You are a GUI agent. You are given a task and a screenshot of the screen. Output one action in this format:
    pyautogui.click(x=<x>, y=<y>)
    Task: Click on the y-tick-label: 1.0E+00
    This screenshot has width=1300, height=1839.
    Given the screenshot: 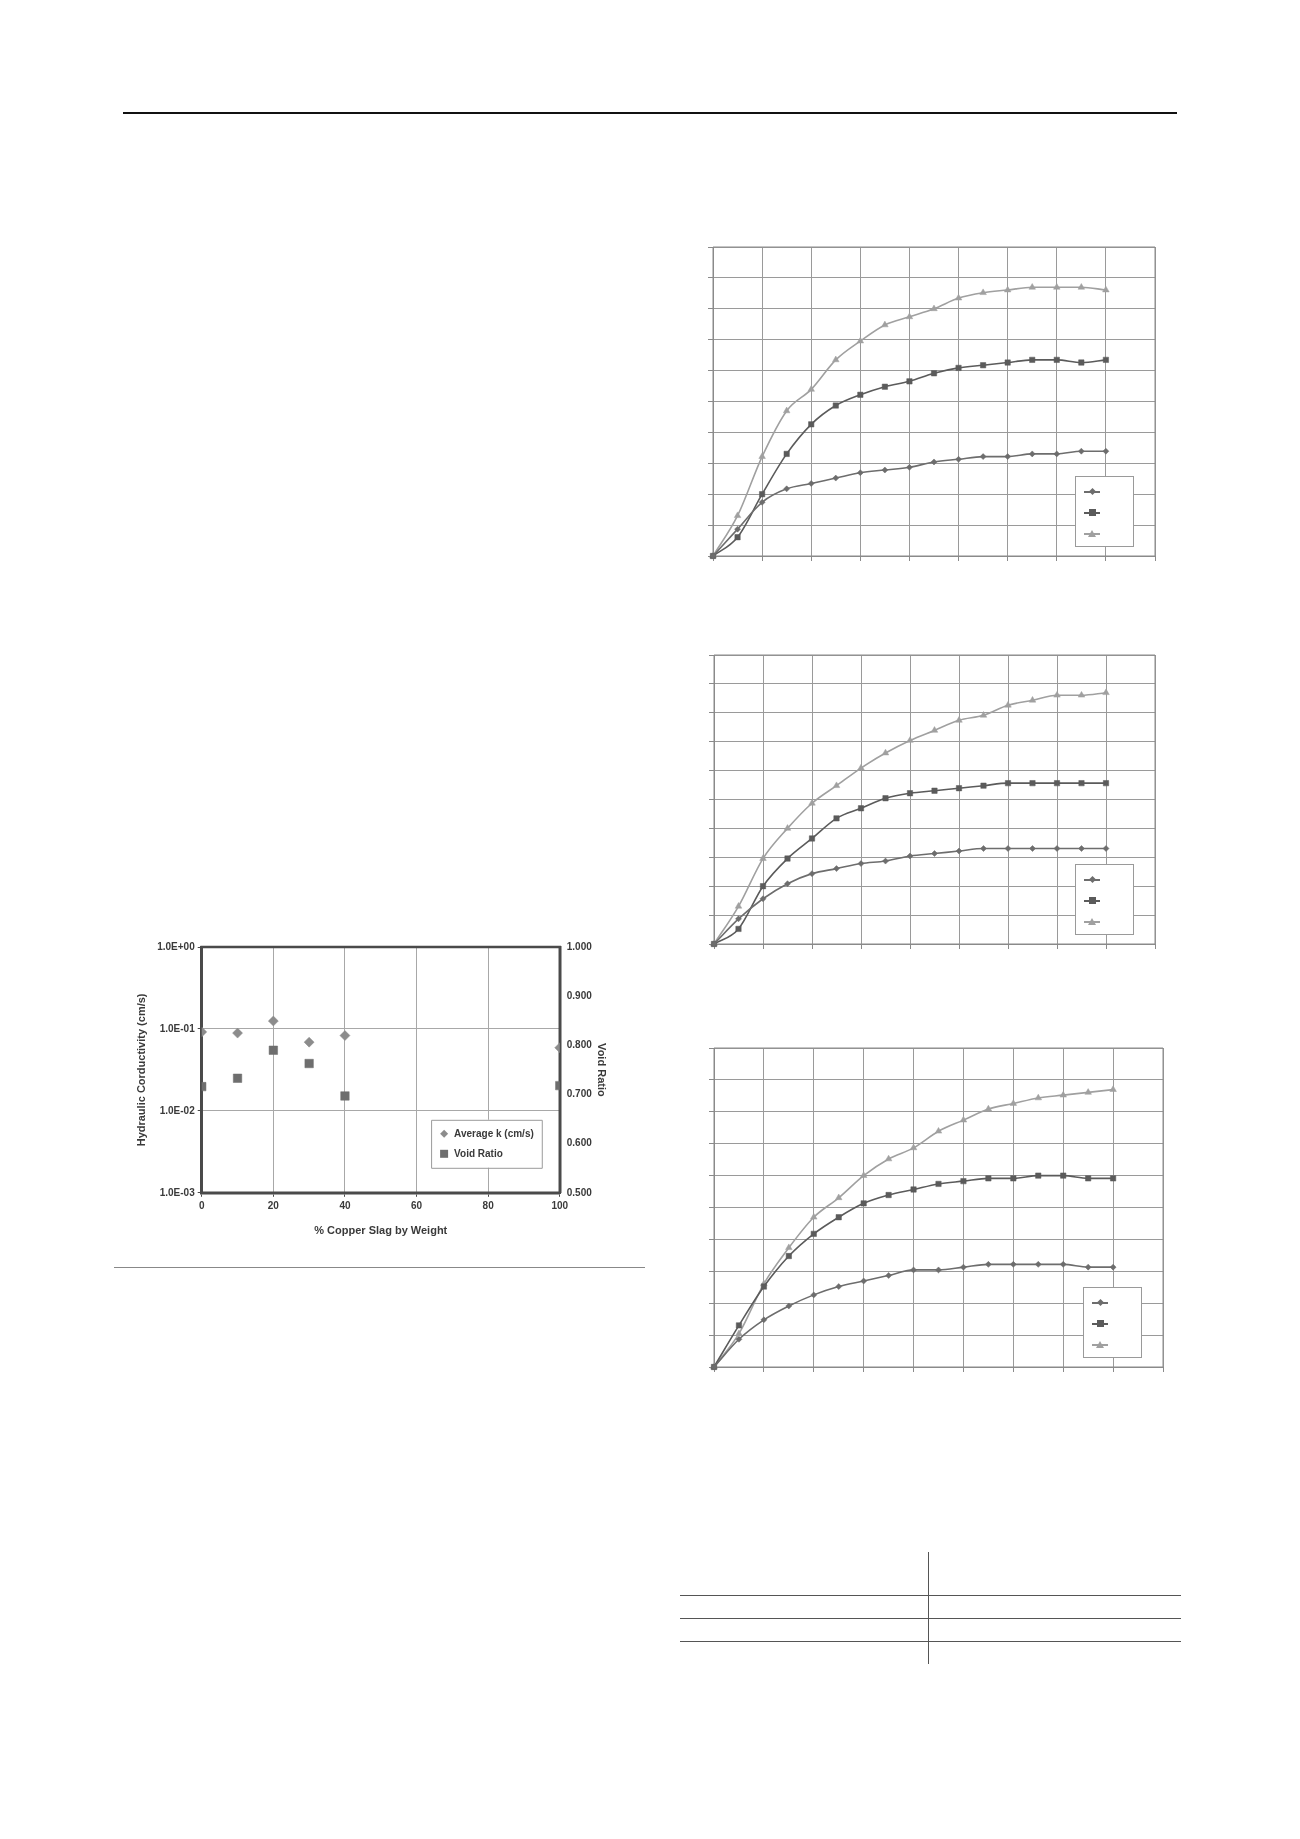 What is the action you would take?
    pyautogui.click(x=176, y=946)
    